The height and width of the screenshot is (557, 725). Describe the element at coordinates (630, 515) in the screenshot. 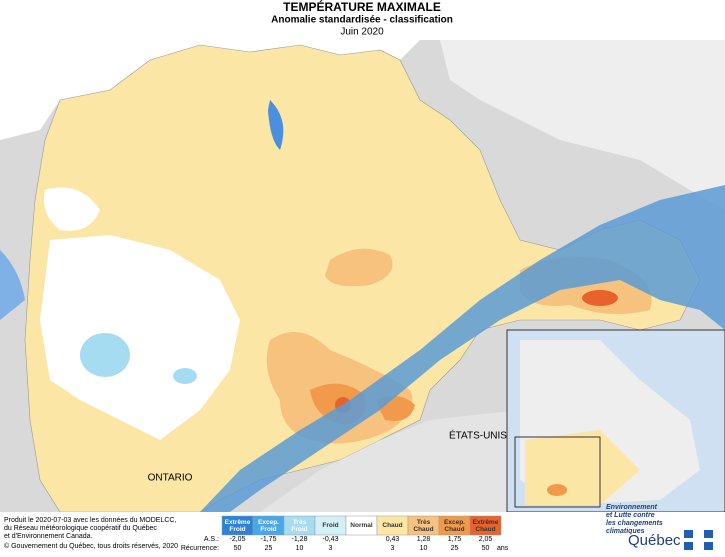

I see `ministry-line: et Lutte contre` at that location.